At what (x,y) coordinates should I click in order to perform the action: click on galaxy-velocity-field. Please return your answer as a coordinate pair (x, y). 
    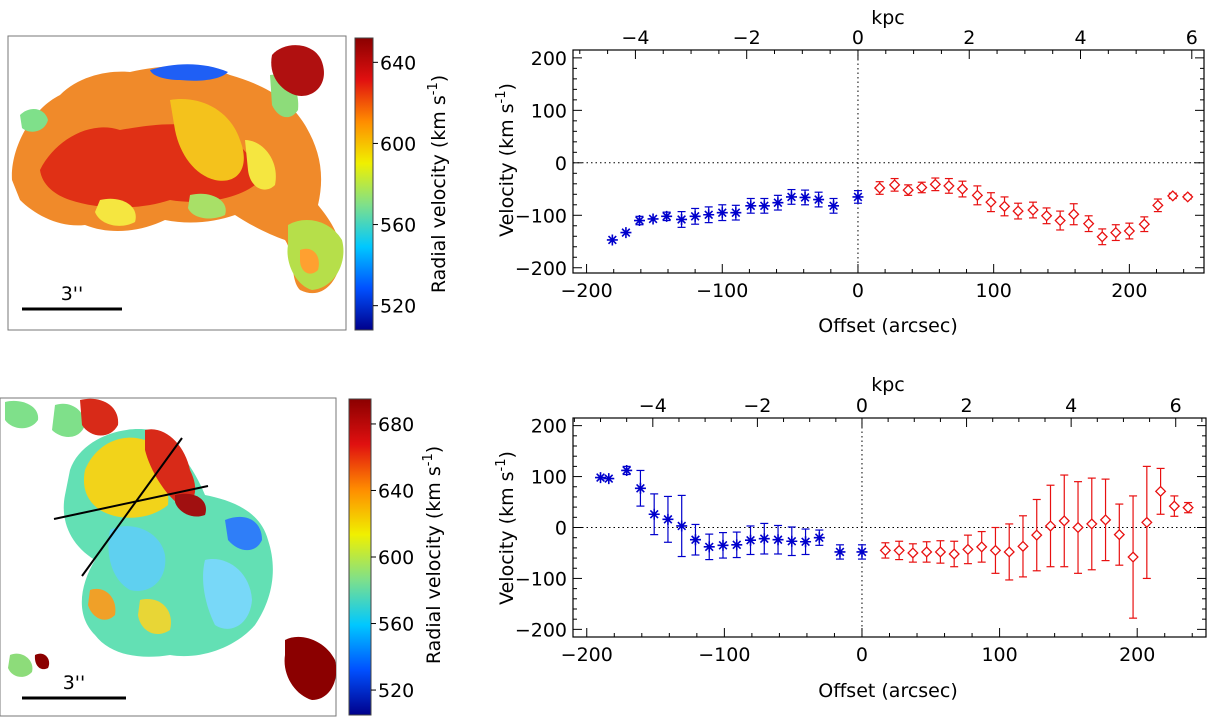
    Looking at the image, I should click on (170, 549).